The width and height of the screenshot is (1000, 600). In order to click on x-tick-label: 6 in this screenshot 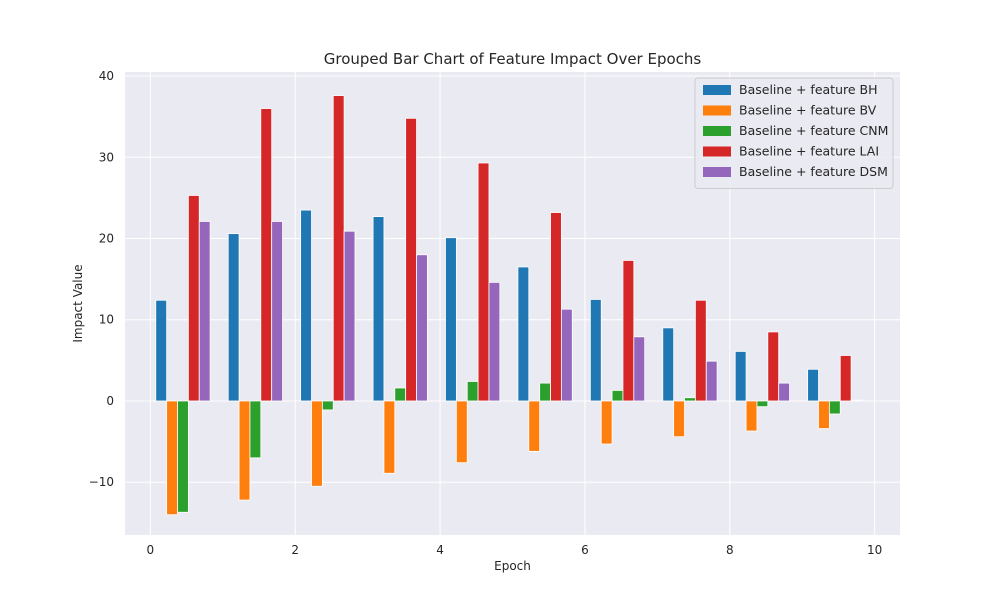, I will do `click(585, 550)`.